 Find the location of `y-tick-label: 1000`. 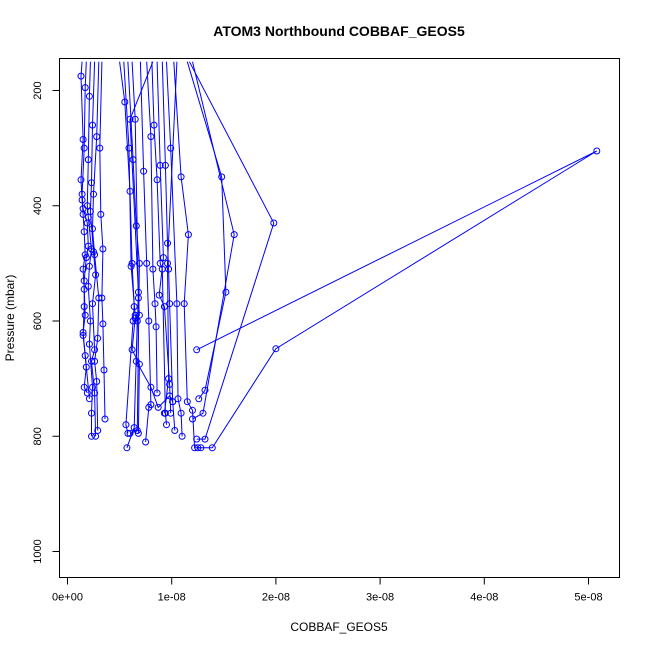

y-tick-label: 1000 is located at coordinates (38, 551).